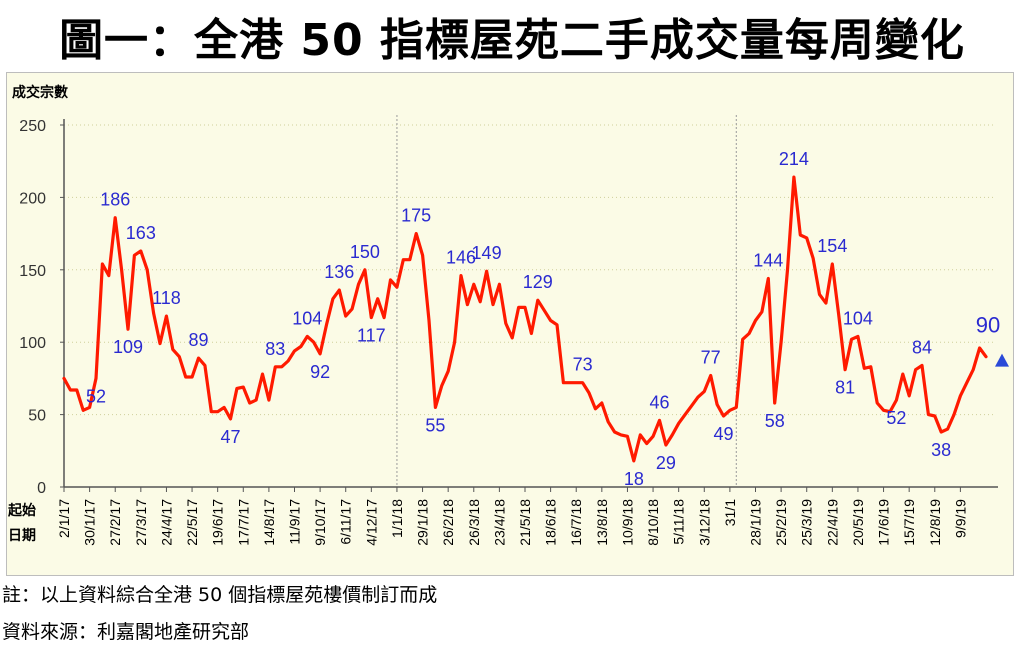  What do you see at coordinates (435, 425) in the screenshot?
I see `data-label: 55` at bounding box center [435, 425].